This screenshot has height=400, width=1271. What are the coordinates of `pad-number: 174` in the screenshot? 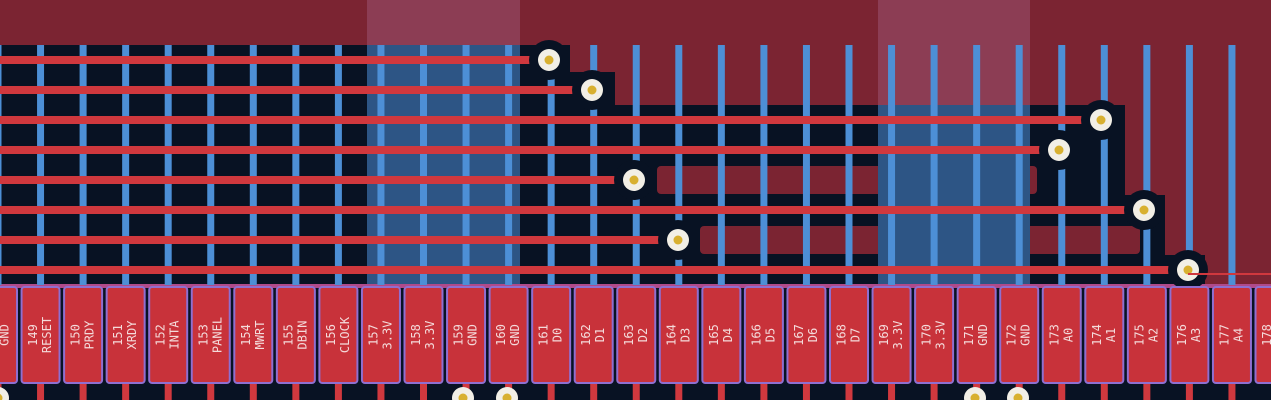 It's located at (1097, 335).